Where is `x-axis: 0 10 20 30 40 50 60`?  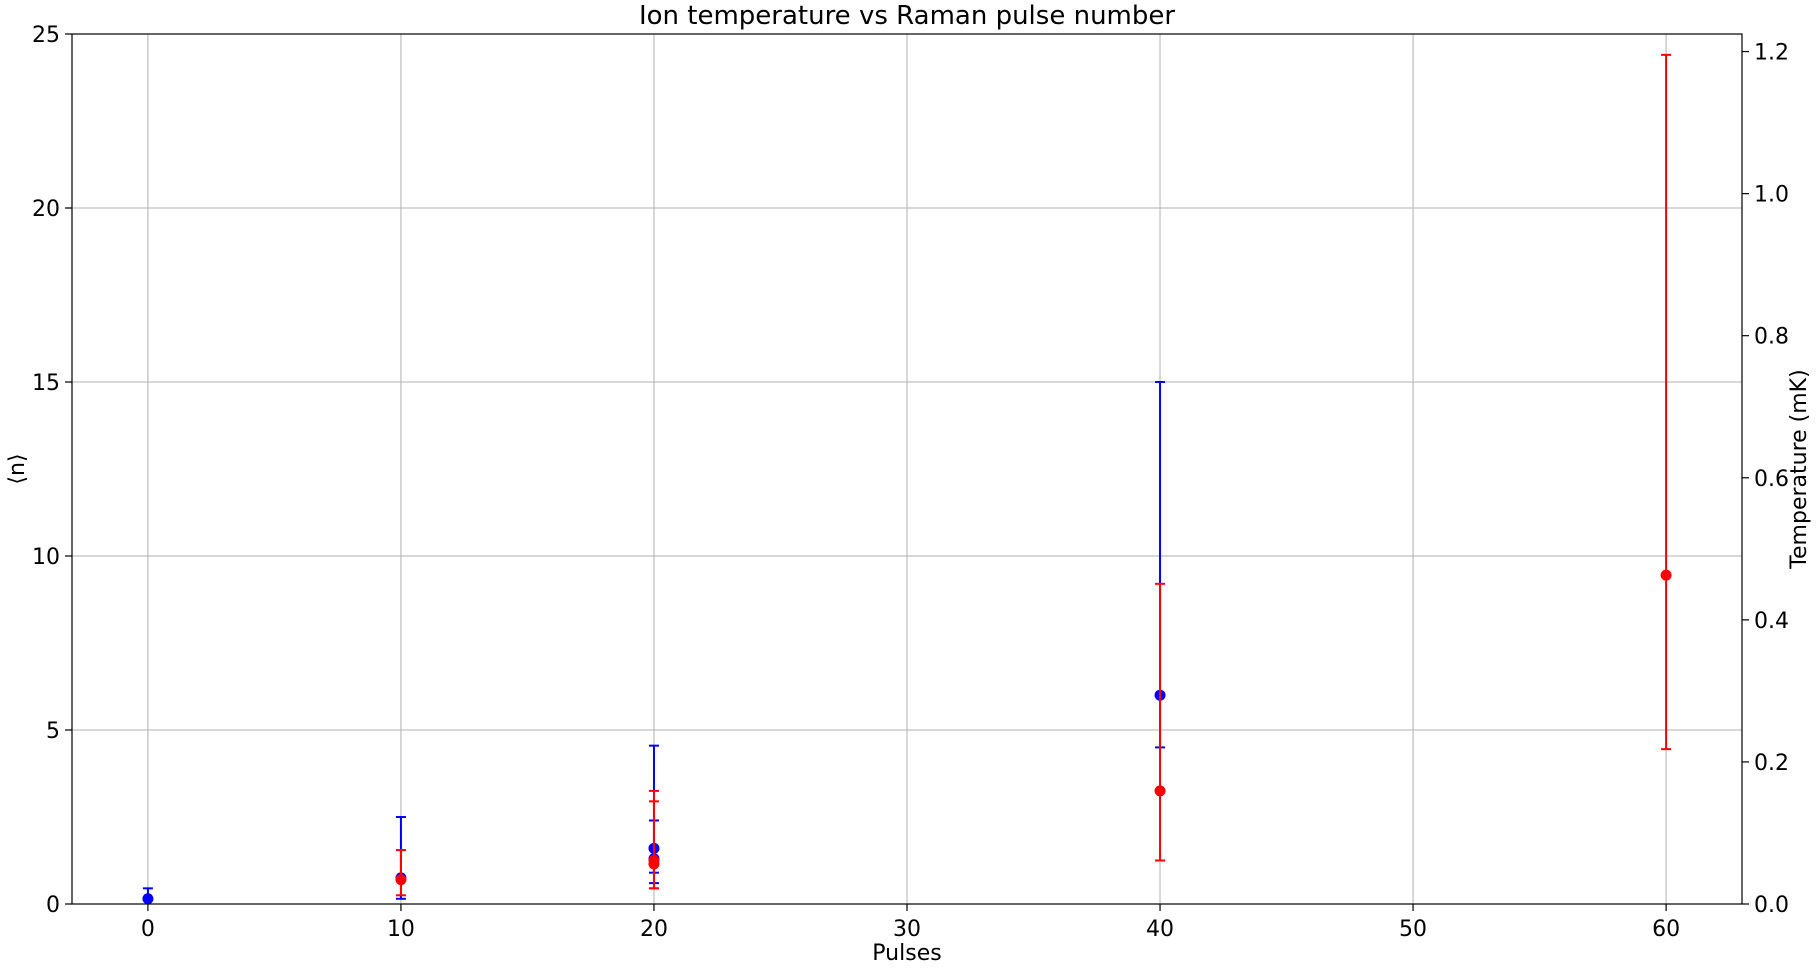
x-axis: 0 10 20 30 40 50 60 is located at coordinates (910, 923).